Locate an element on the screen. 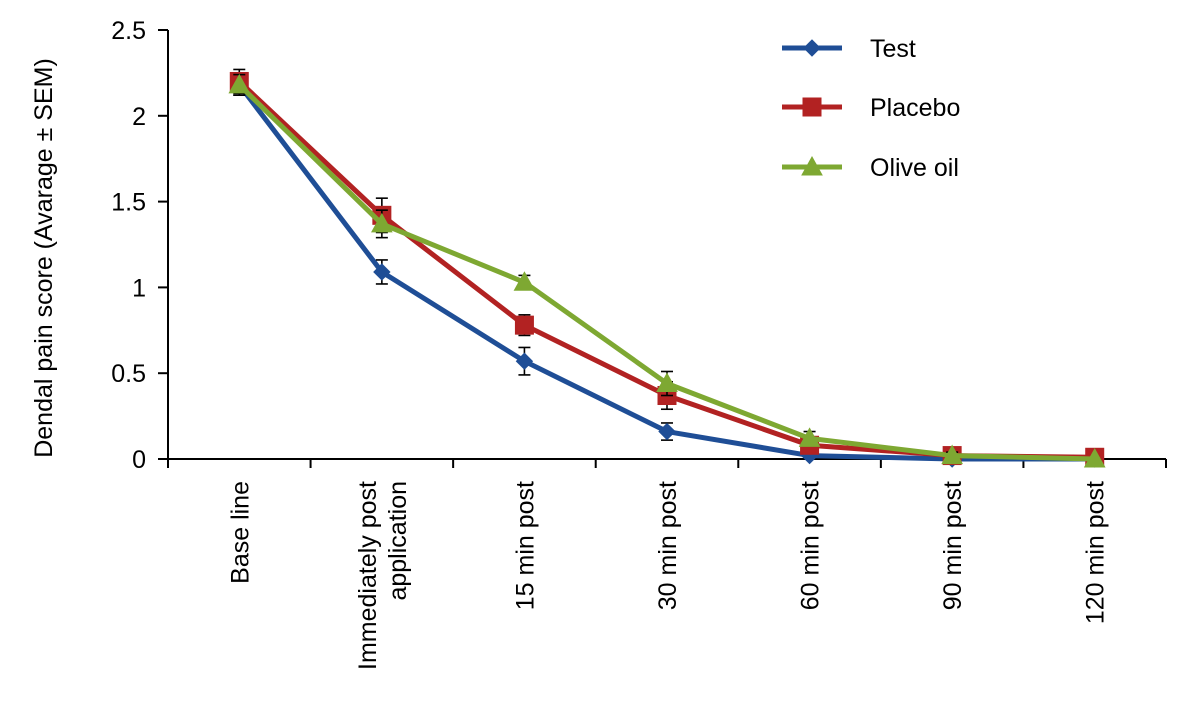 The width and height of the screenshot is (1200, 711). x-tick-label: Immediately post is located at coordinates (368, 575).